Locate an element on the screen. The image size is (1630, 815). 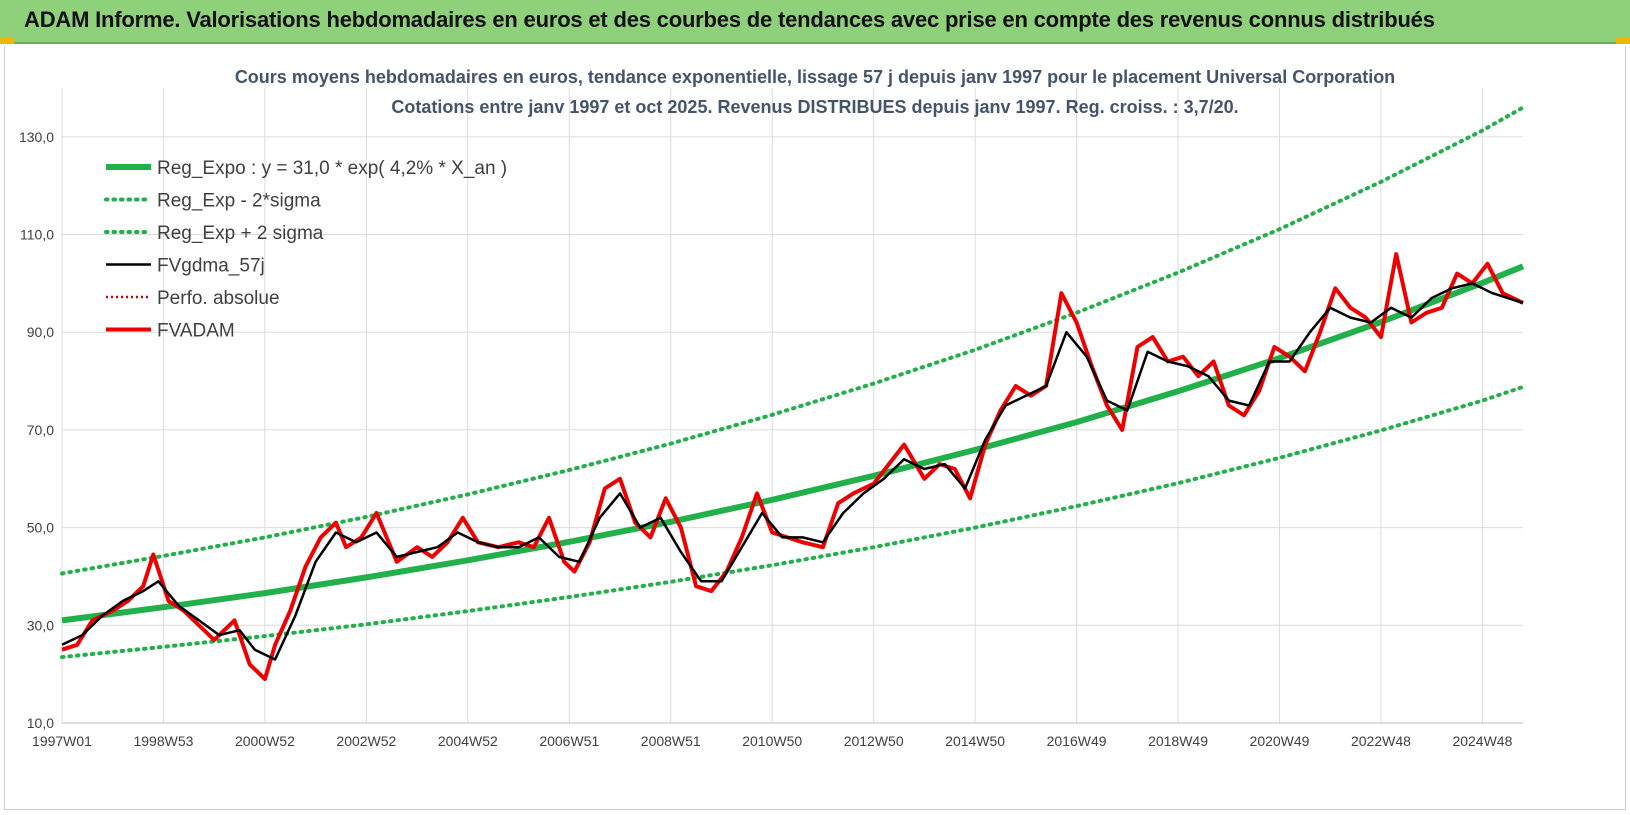
x-tick-label-5: 2006W51 is located at coordinates (569, 741).